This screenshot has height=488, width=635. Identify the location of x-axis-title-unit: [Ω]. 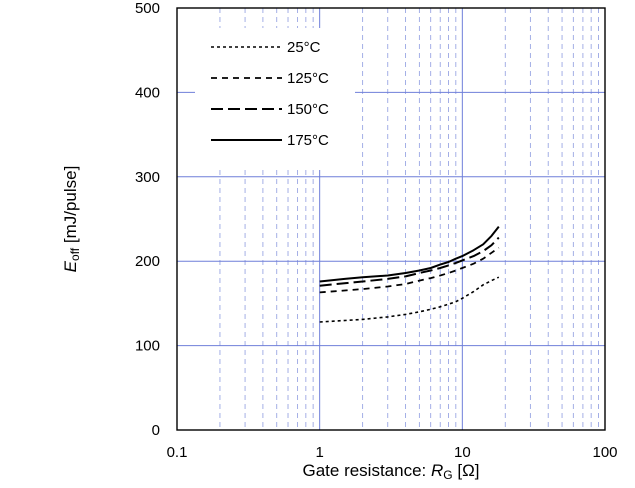
(466, 470).